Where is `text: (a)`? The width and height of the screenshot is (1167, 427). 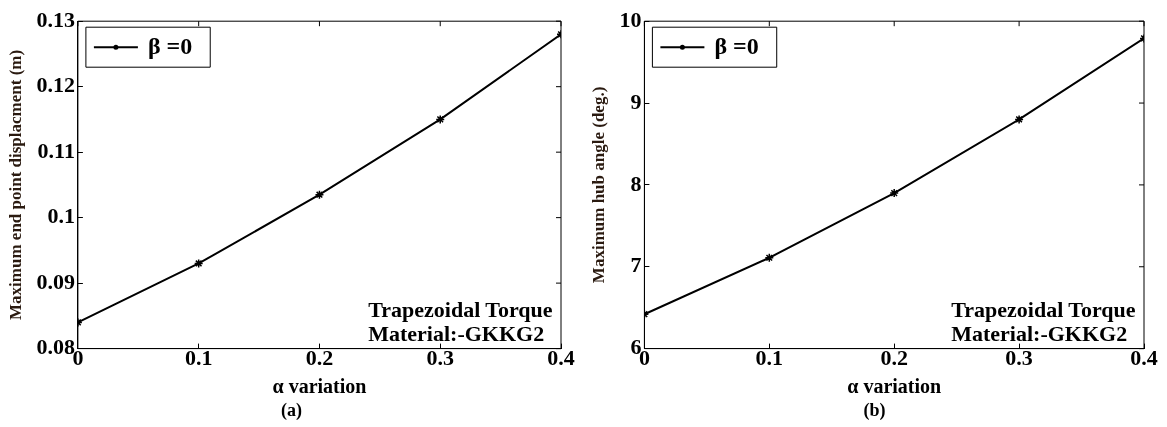 text: (a) is located at coordinates (291, 410).